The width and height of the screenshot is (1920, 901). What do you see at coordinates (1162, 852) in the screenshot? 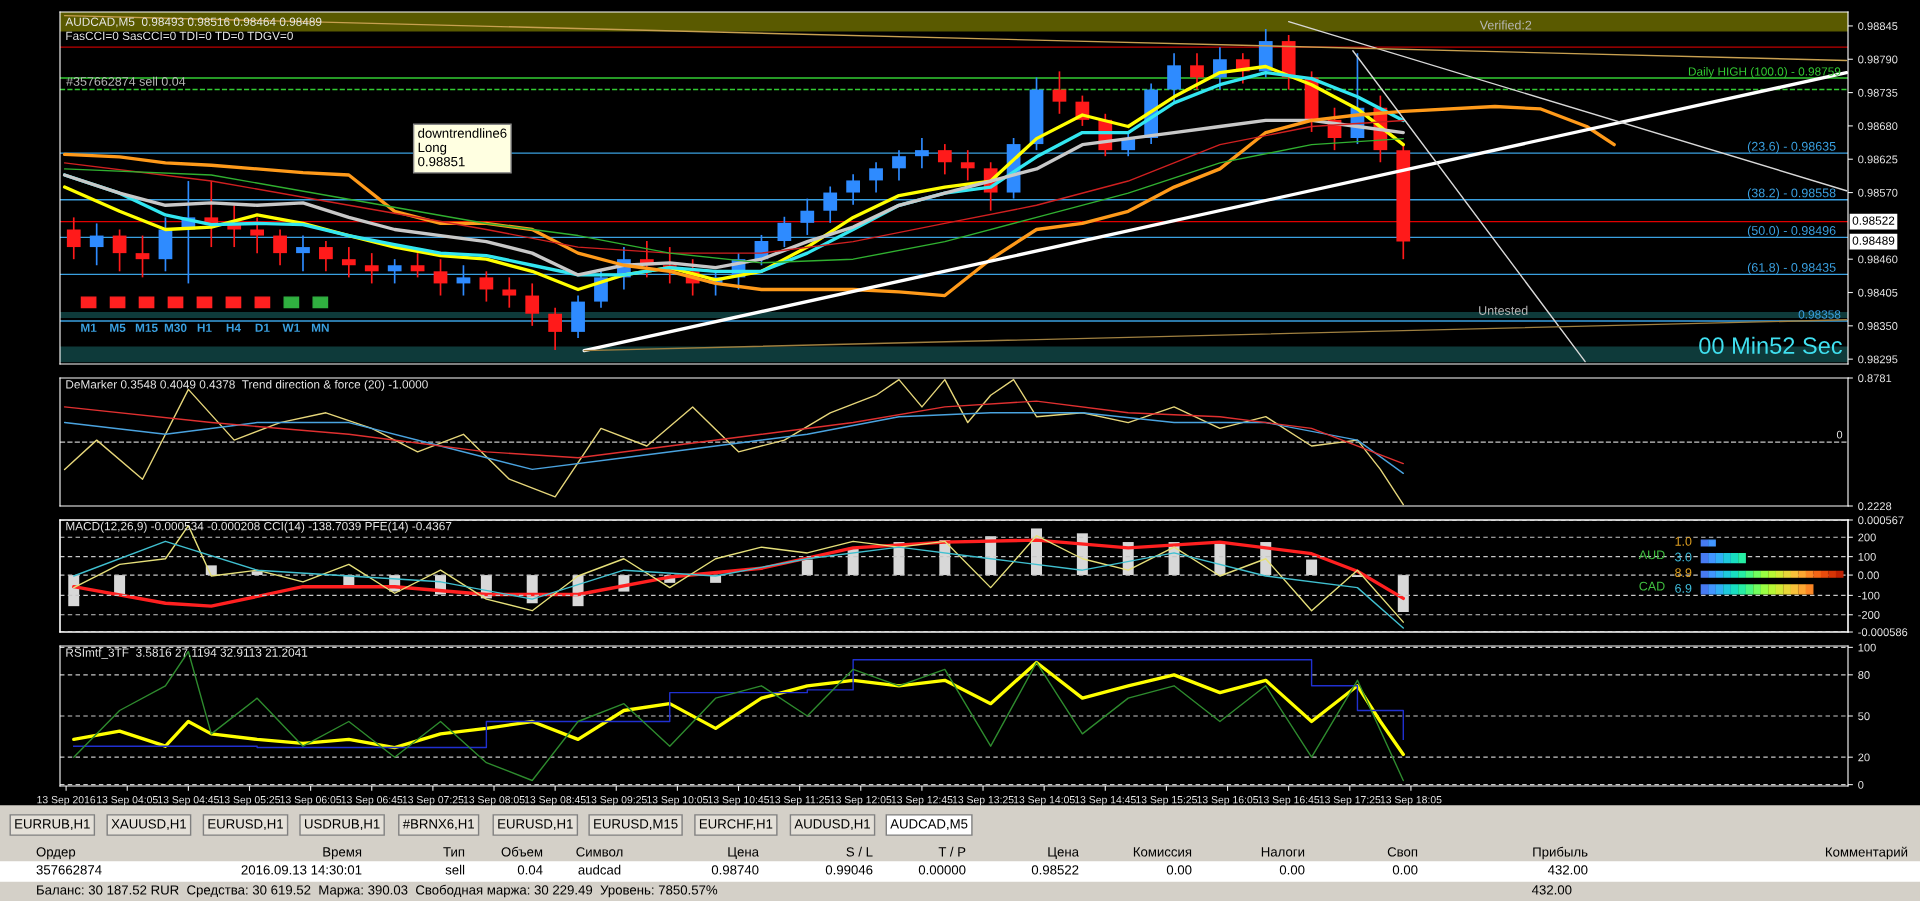
I see `text: Комиссия` at bounding box center [1162, 852].